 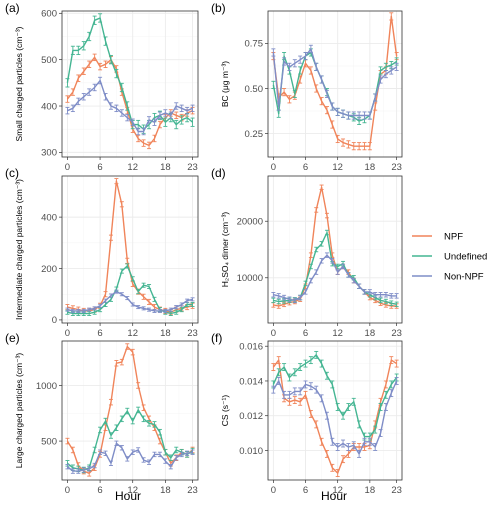 What do you see at coordinates (99, 490) in the screenshot?
I see `panel-e-x-tick-label: 6` at bounding box center [99, 490].